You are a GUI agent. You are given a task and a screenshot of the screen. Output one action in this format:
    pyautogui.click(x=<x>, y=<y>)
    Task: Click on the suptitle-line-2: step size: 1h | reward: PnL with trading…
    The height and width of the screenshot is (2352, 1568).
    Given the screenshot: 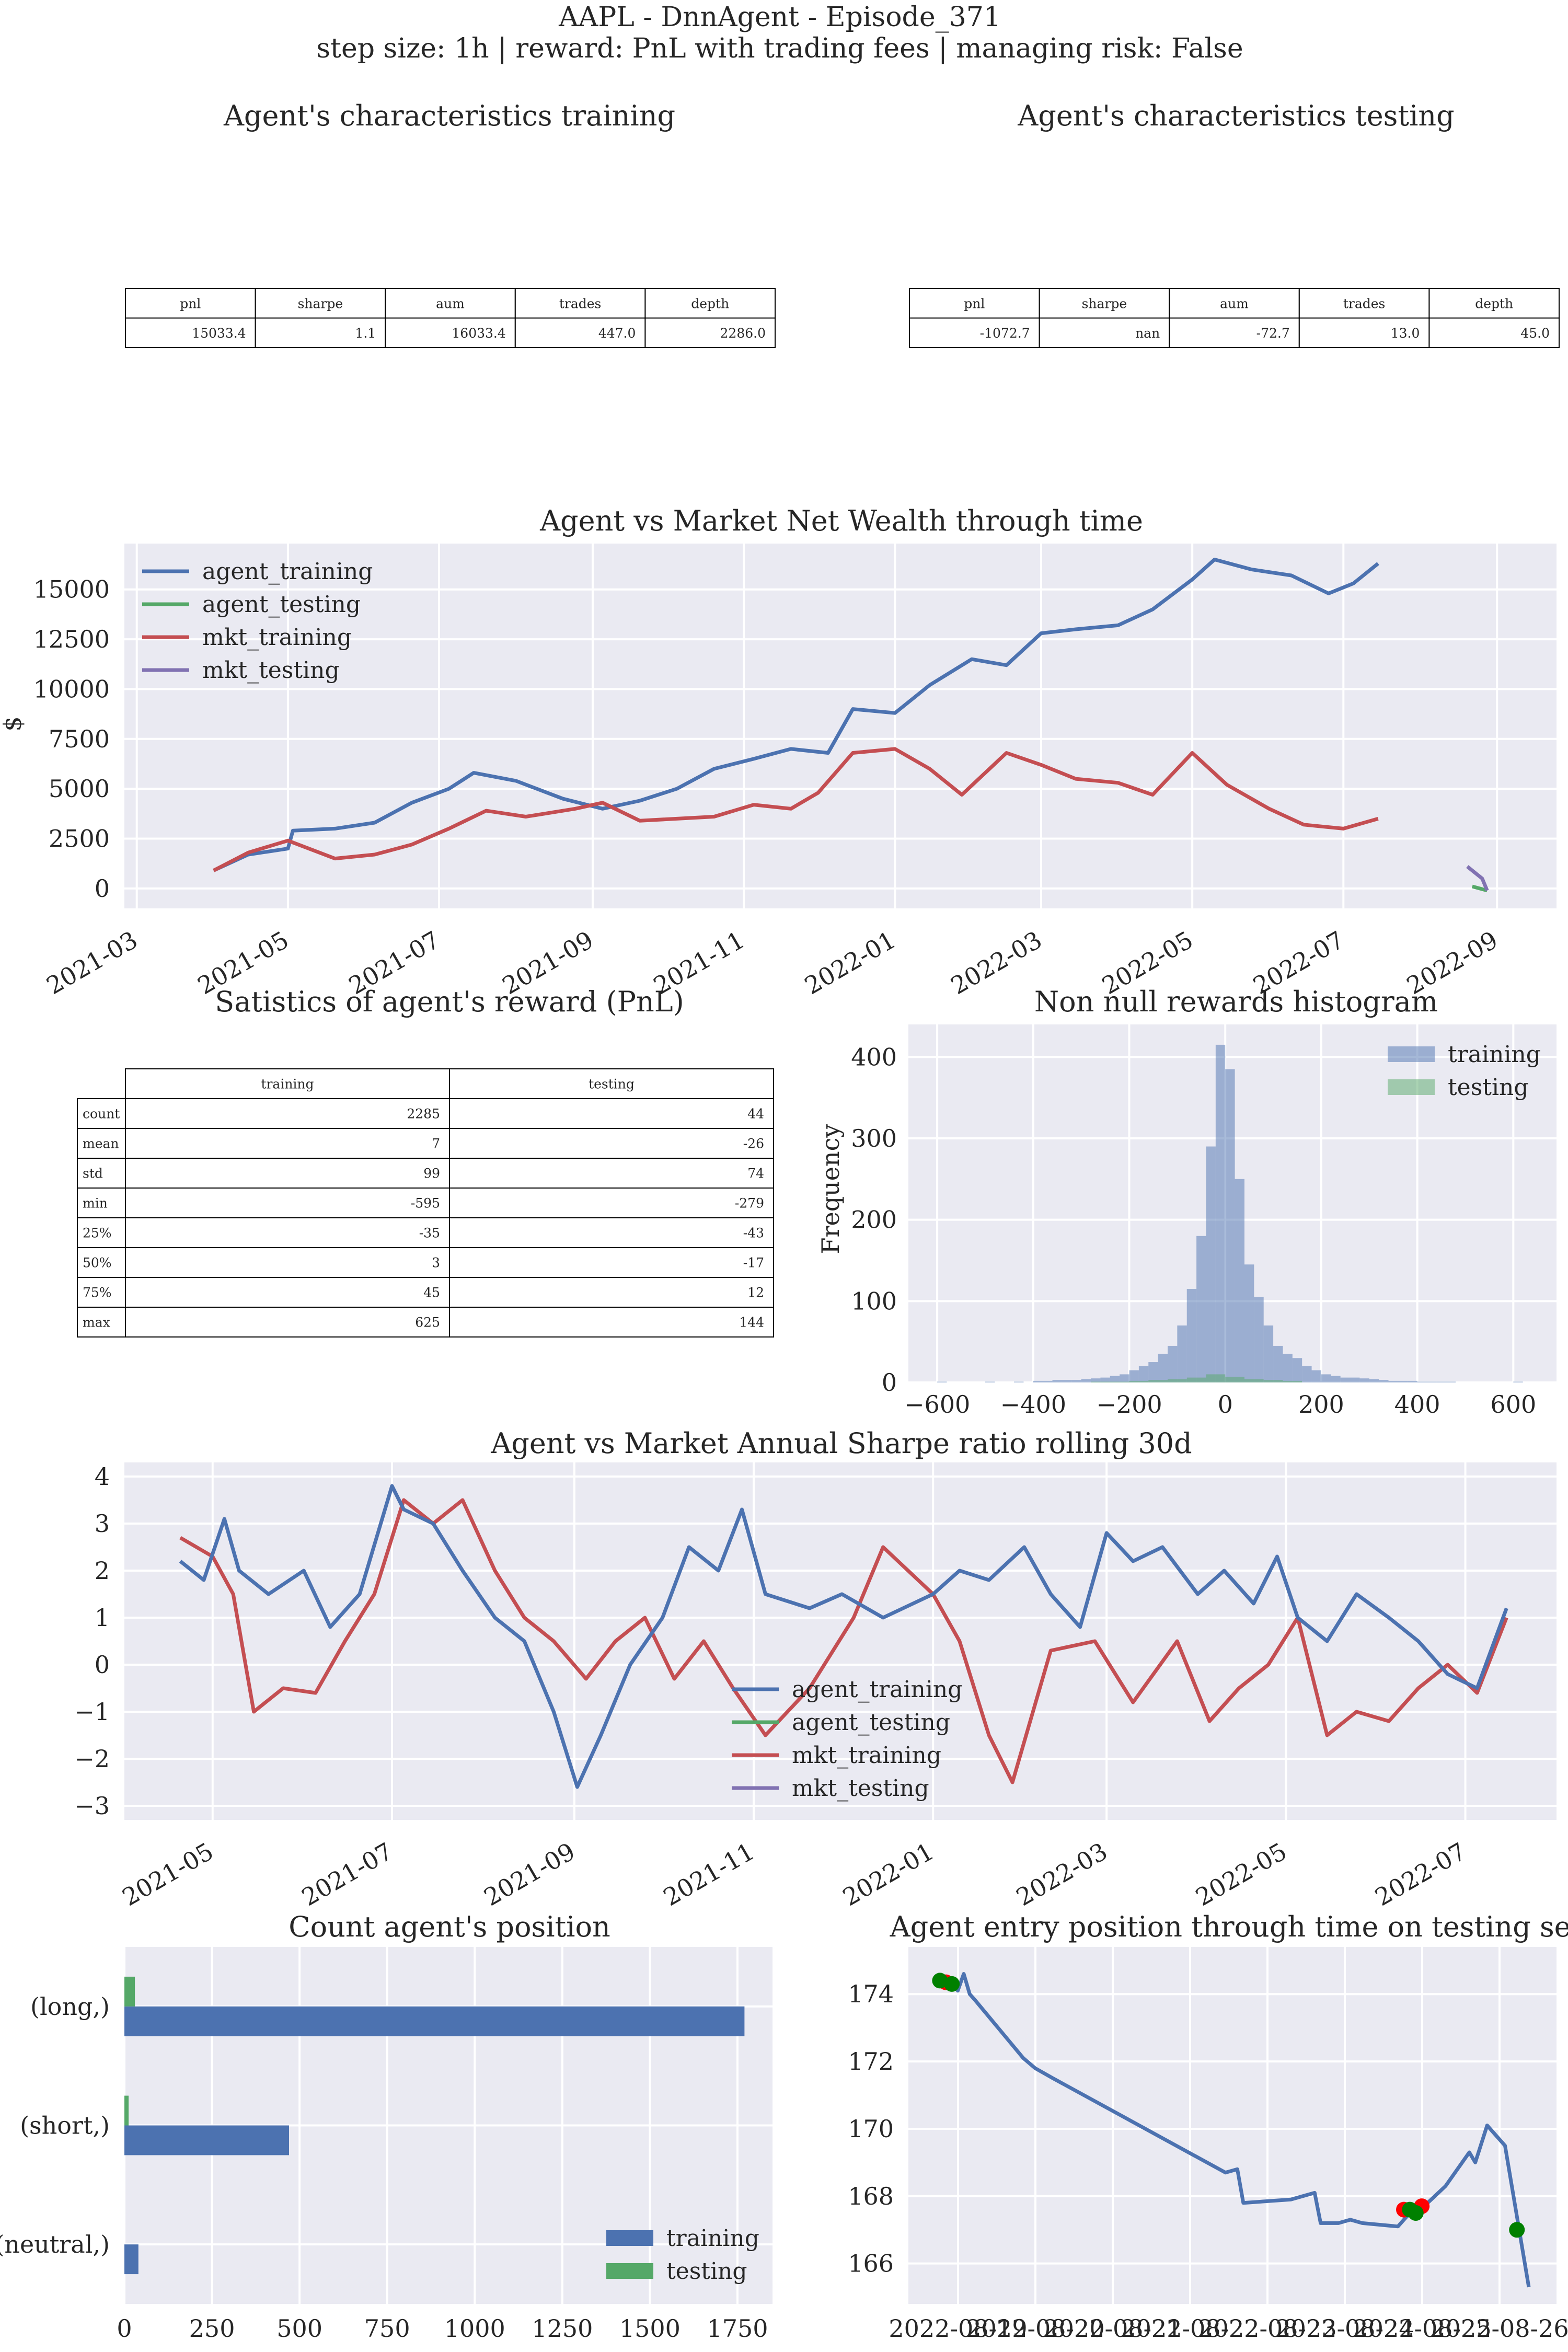 What is the action you would take?
    pyautogui.click(x=779, y=48)
    